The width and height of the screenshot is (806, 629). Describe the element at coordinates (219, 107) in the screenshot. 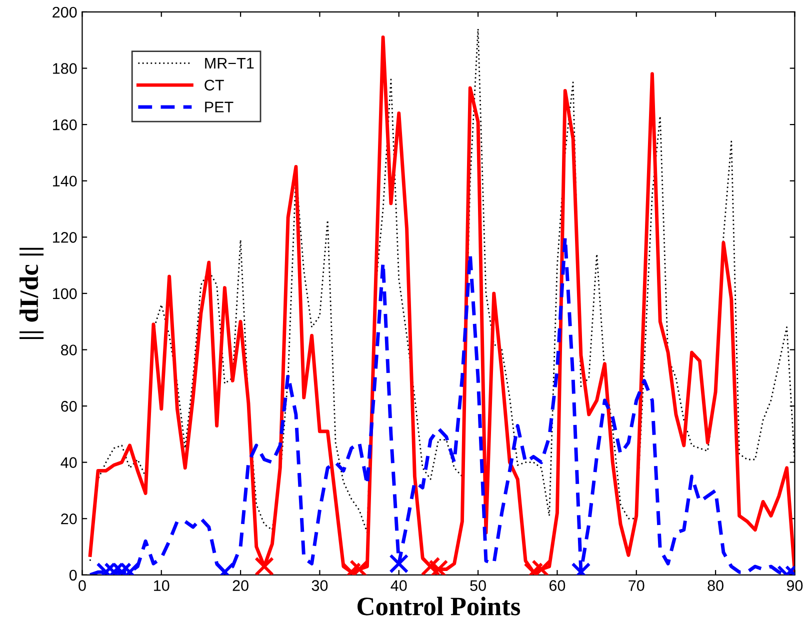

I see `legend-label: PET` at that location.